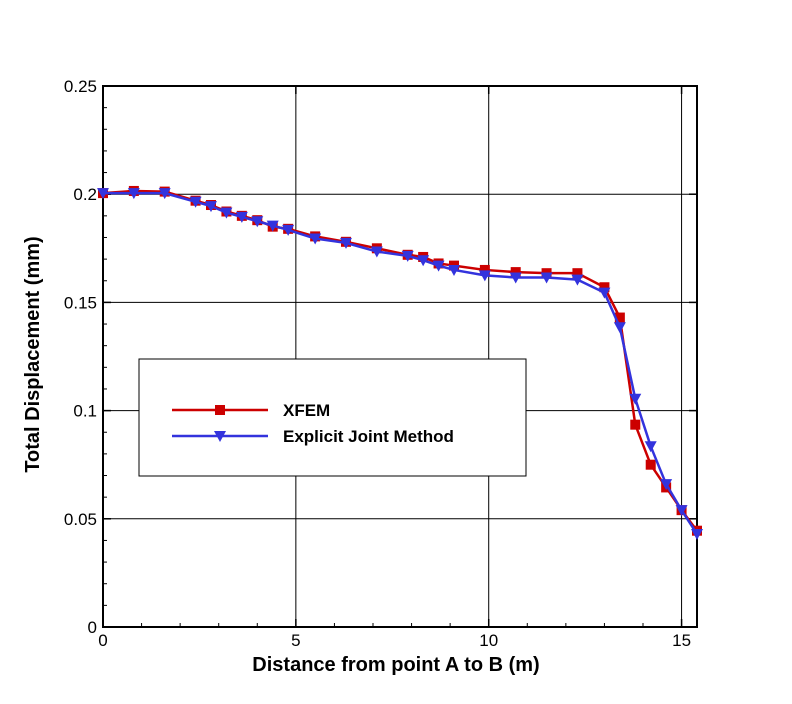 The width and height of the screenshot is (792, 704). I want to click on y-tick-label: 0.05, so click(80, 519).